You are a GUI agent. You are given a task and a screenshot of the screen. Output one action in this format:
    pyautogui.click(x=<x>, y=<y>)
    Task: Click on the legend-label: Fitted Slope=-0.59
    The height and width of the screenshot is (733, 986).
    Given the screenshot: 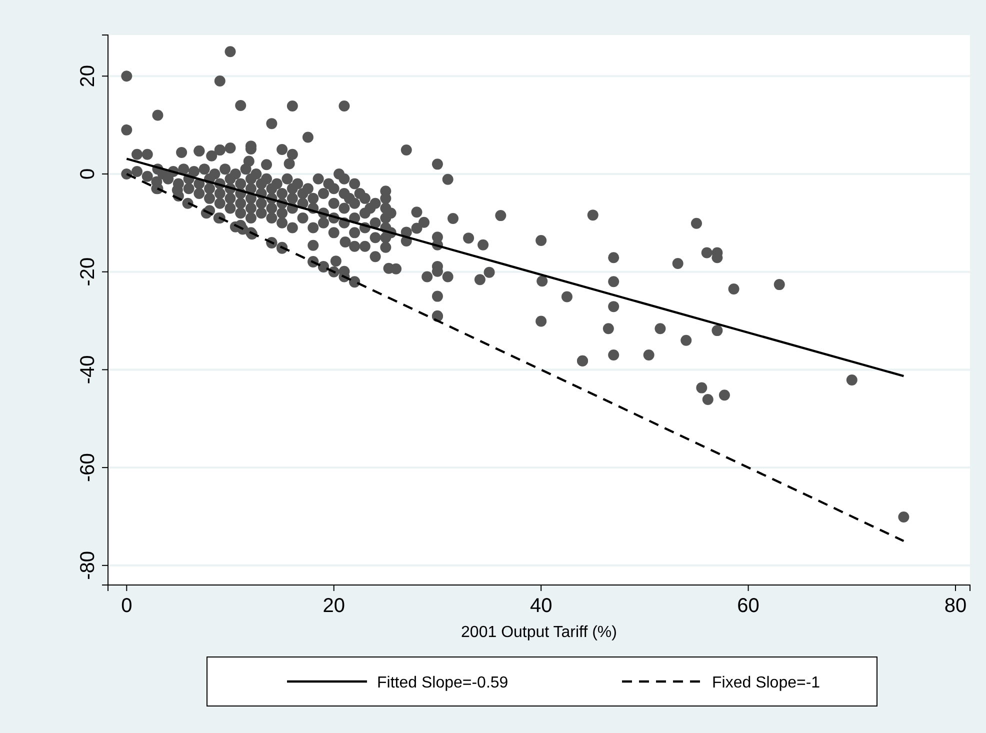 What is the action you would take?
    pyautogui.click(x=442, y=683)
    